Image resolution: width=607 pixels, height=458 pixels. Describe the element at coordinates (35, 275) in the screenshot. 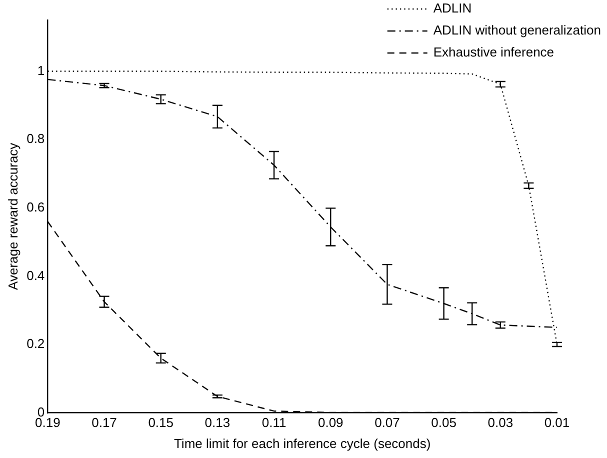

I see `y-tick-label: 0.4` at that location.